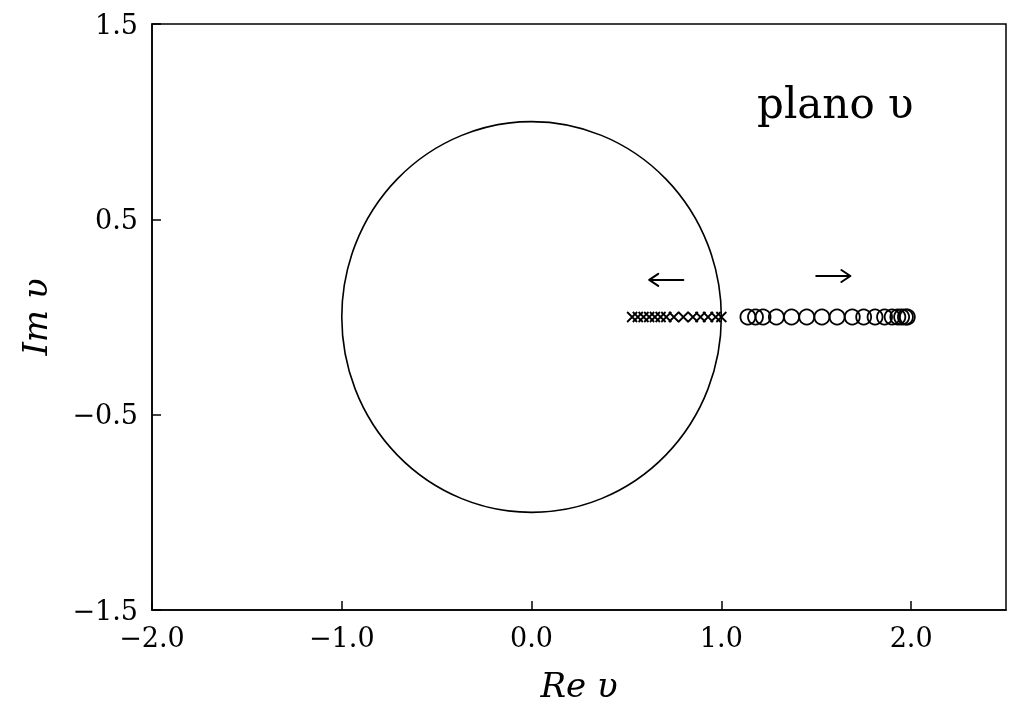 This screenshot has width=1012, height=708. What do you see at coordinates (116, 219) in the screenshot?
I see `y-tick-label: 0.5` at bounding box center [116, 219].